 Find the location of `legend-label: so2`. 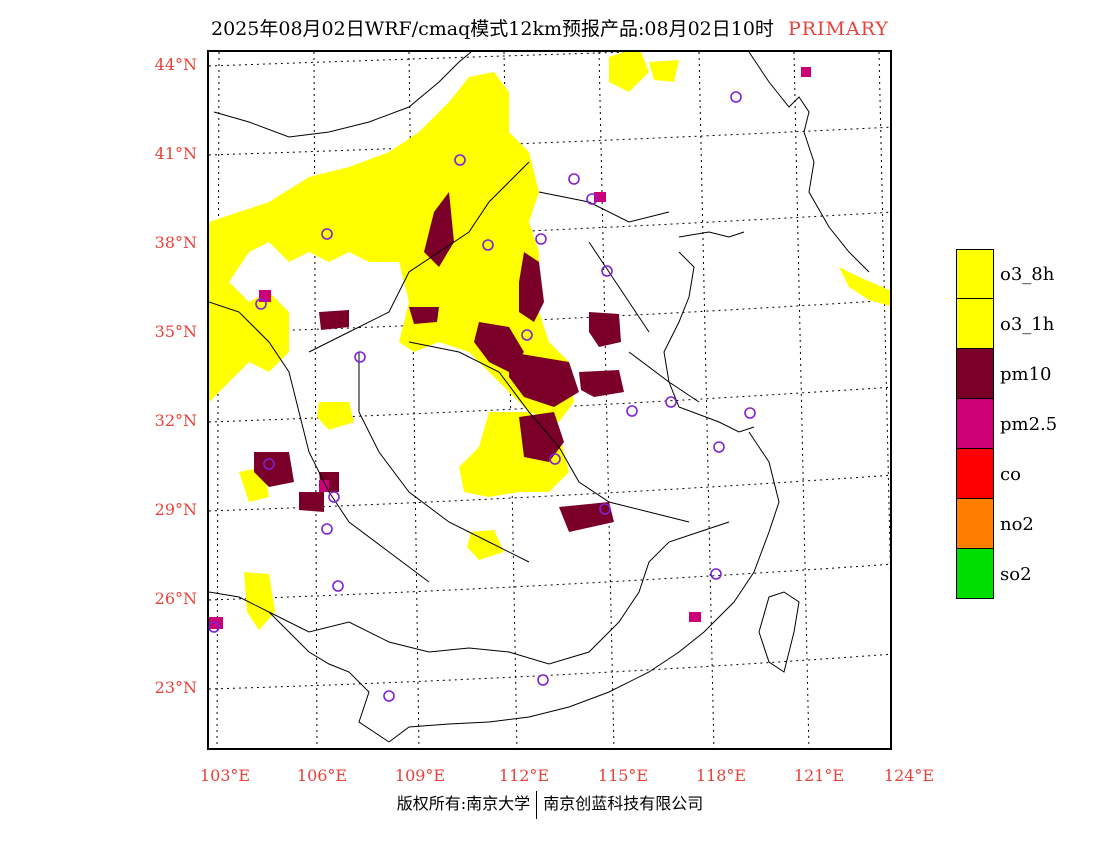

legend-label: so2 is located at coordinates (1016, 574).